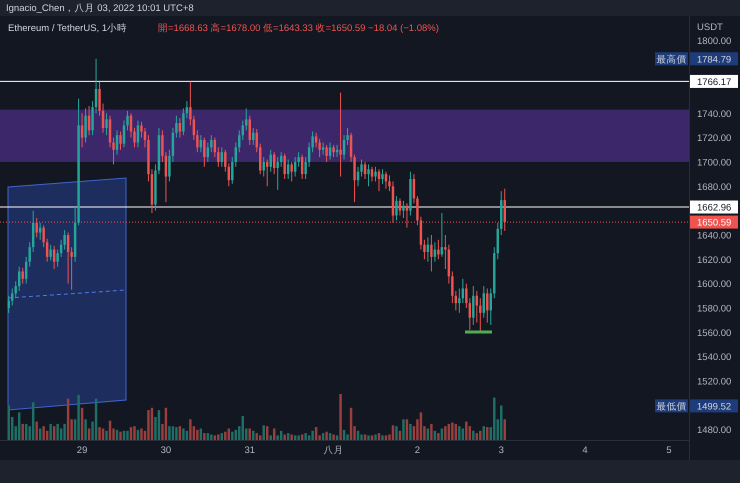 This screenshot has height=483, width=740. I want to click on y-tick-label: 1560.00, so click(714, 333).